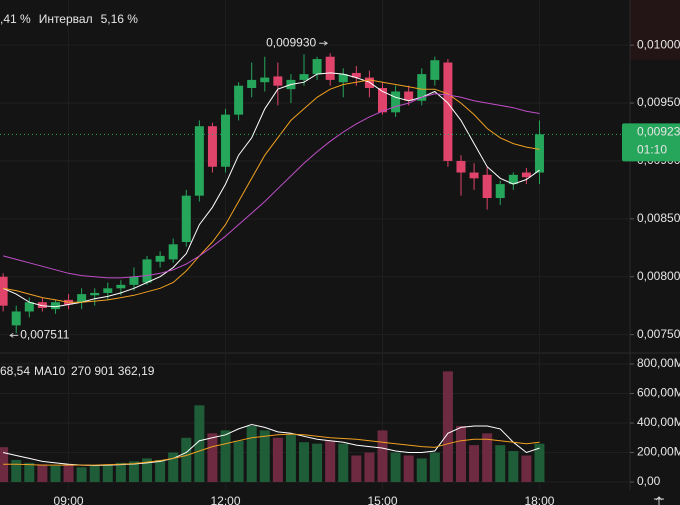 This screenshot has height=505, width=680. What do you see at coordinates (658, 218) in the screenshot?
I see `y-tick-label: 0,00850` at bounding box center [658, 218].